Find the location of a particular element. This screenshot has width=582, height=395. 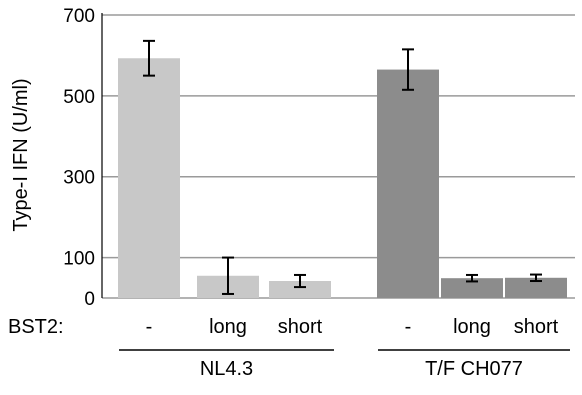

y-axis-label: Type-I IFN (U/ml) is located at coordinates (21, 154).